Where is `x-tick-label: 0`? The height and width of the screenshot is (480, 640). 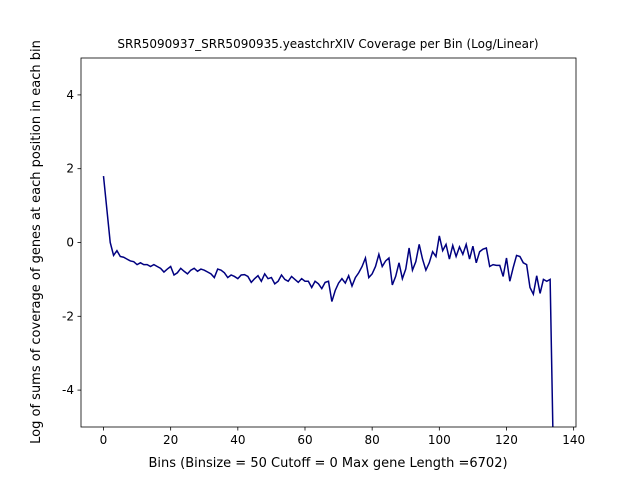 x-tick-label: 0 is located at coordinates (104, 440).